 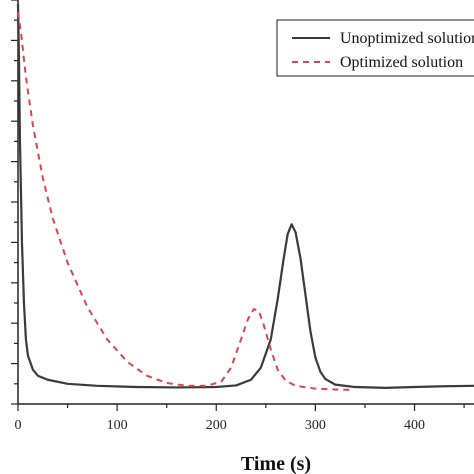 What do you see at coordinates (401, 62) in the screenshot?
I see `legend-label: Optimized solution` at bounding box center [401, 62].